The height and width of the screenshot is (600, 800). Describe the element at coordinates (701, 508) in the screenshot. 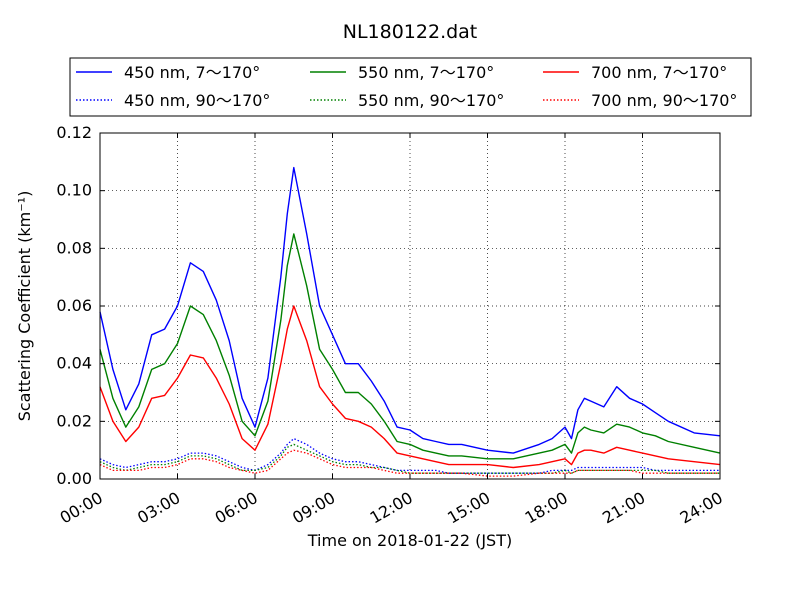

I see `x-tick-label: 24:00` at that location.